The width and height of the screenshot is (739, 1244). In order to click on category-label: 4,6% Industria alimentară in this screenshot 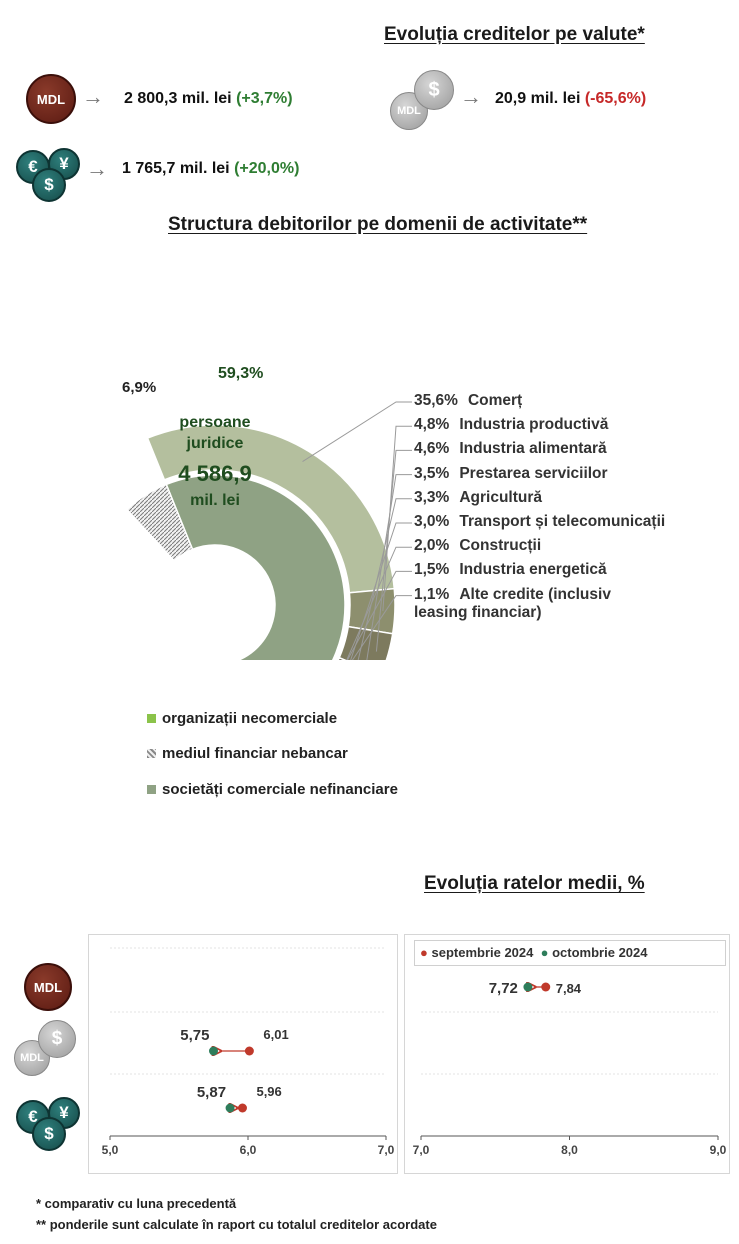, I will do `click(510, 449)`.